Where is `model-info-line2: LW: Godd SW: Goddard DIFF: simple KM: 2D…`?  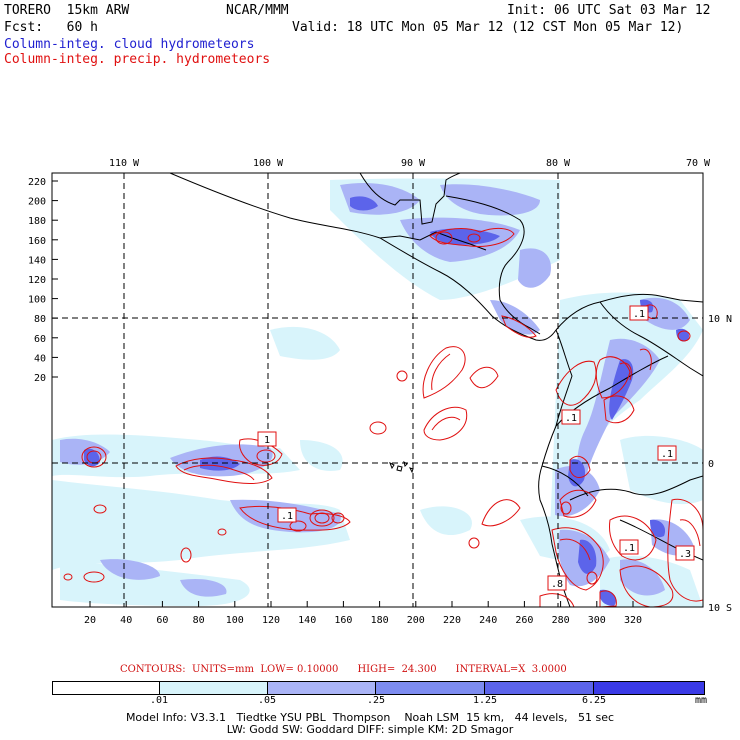 model-info-line2: LW: Godd SW: Goddard DIFF: simple KM: 2D… is located at coordinates (370, 729).